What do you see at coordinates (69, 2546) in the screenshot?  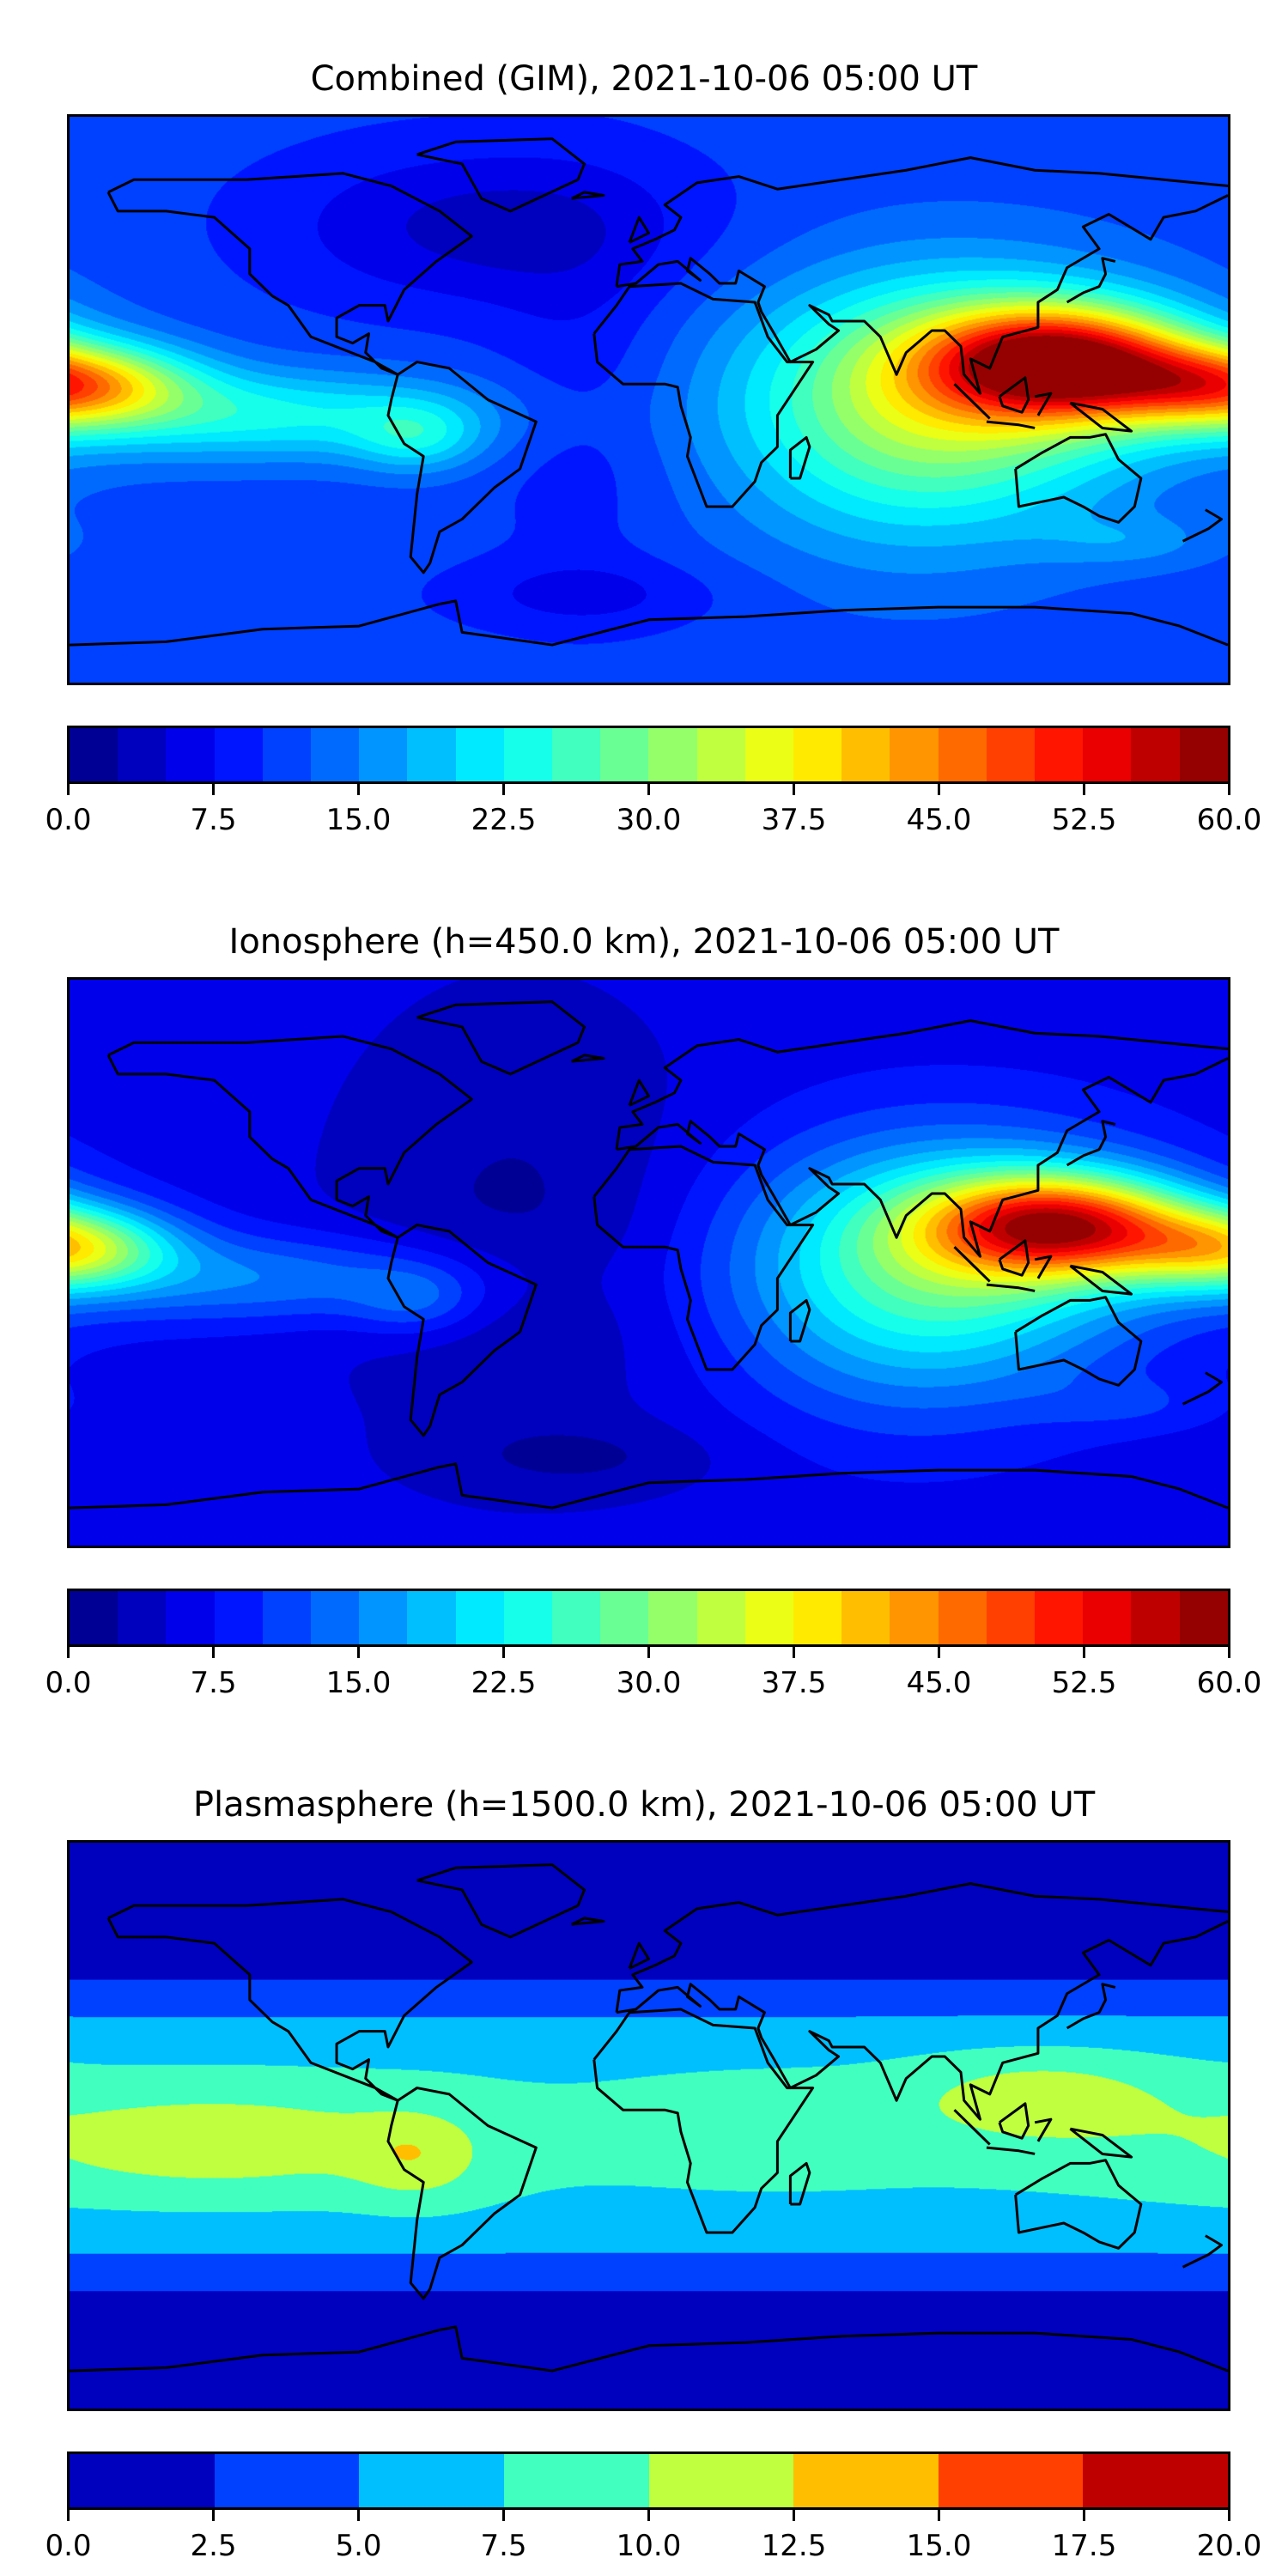 I see `colorbar-tick-label: 0.0` at bounding box center [69, 2546].